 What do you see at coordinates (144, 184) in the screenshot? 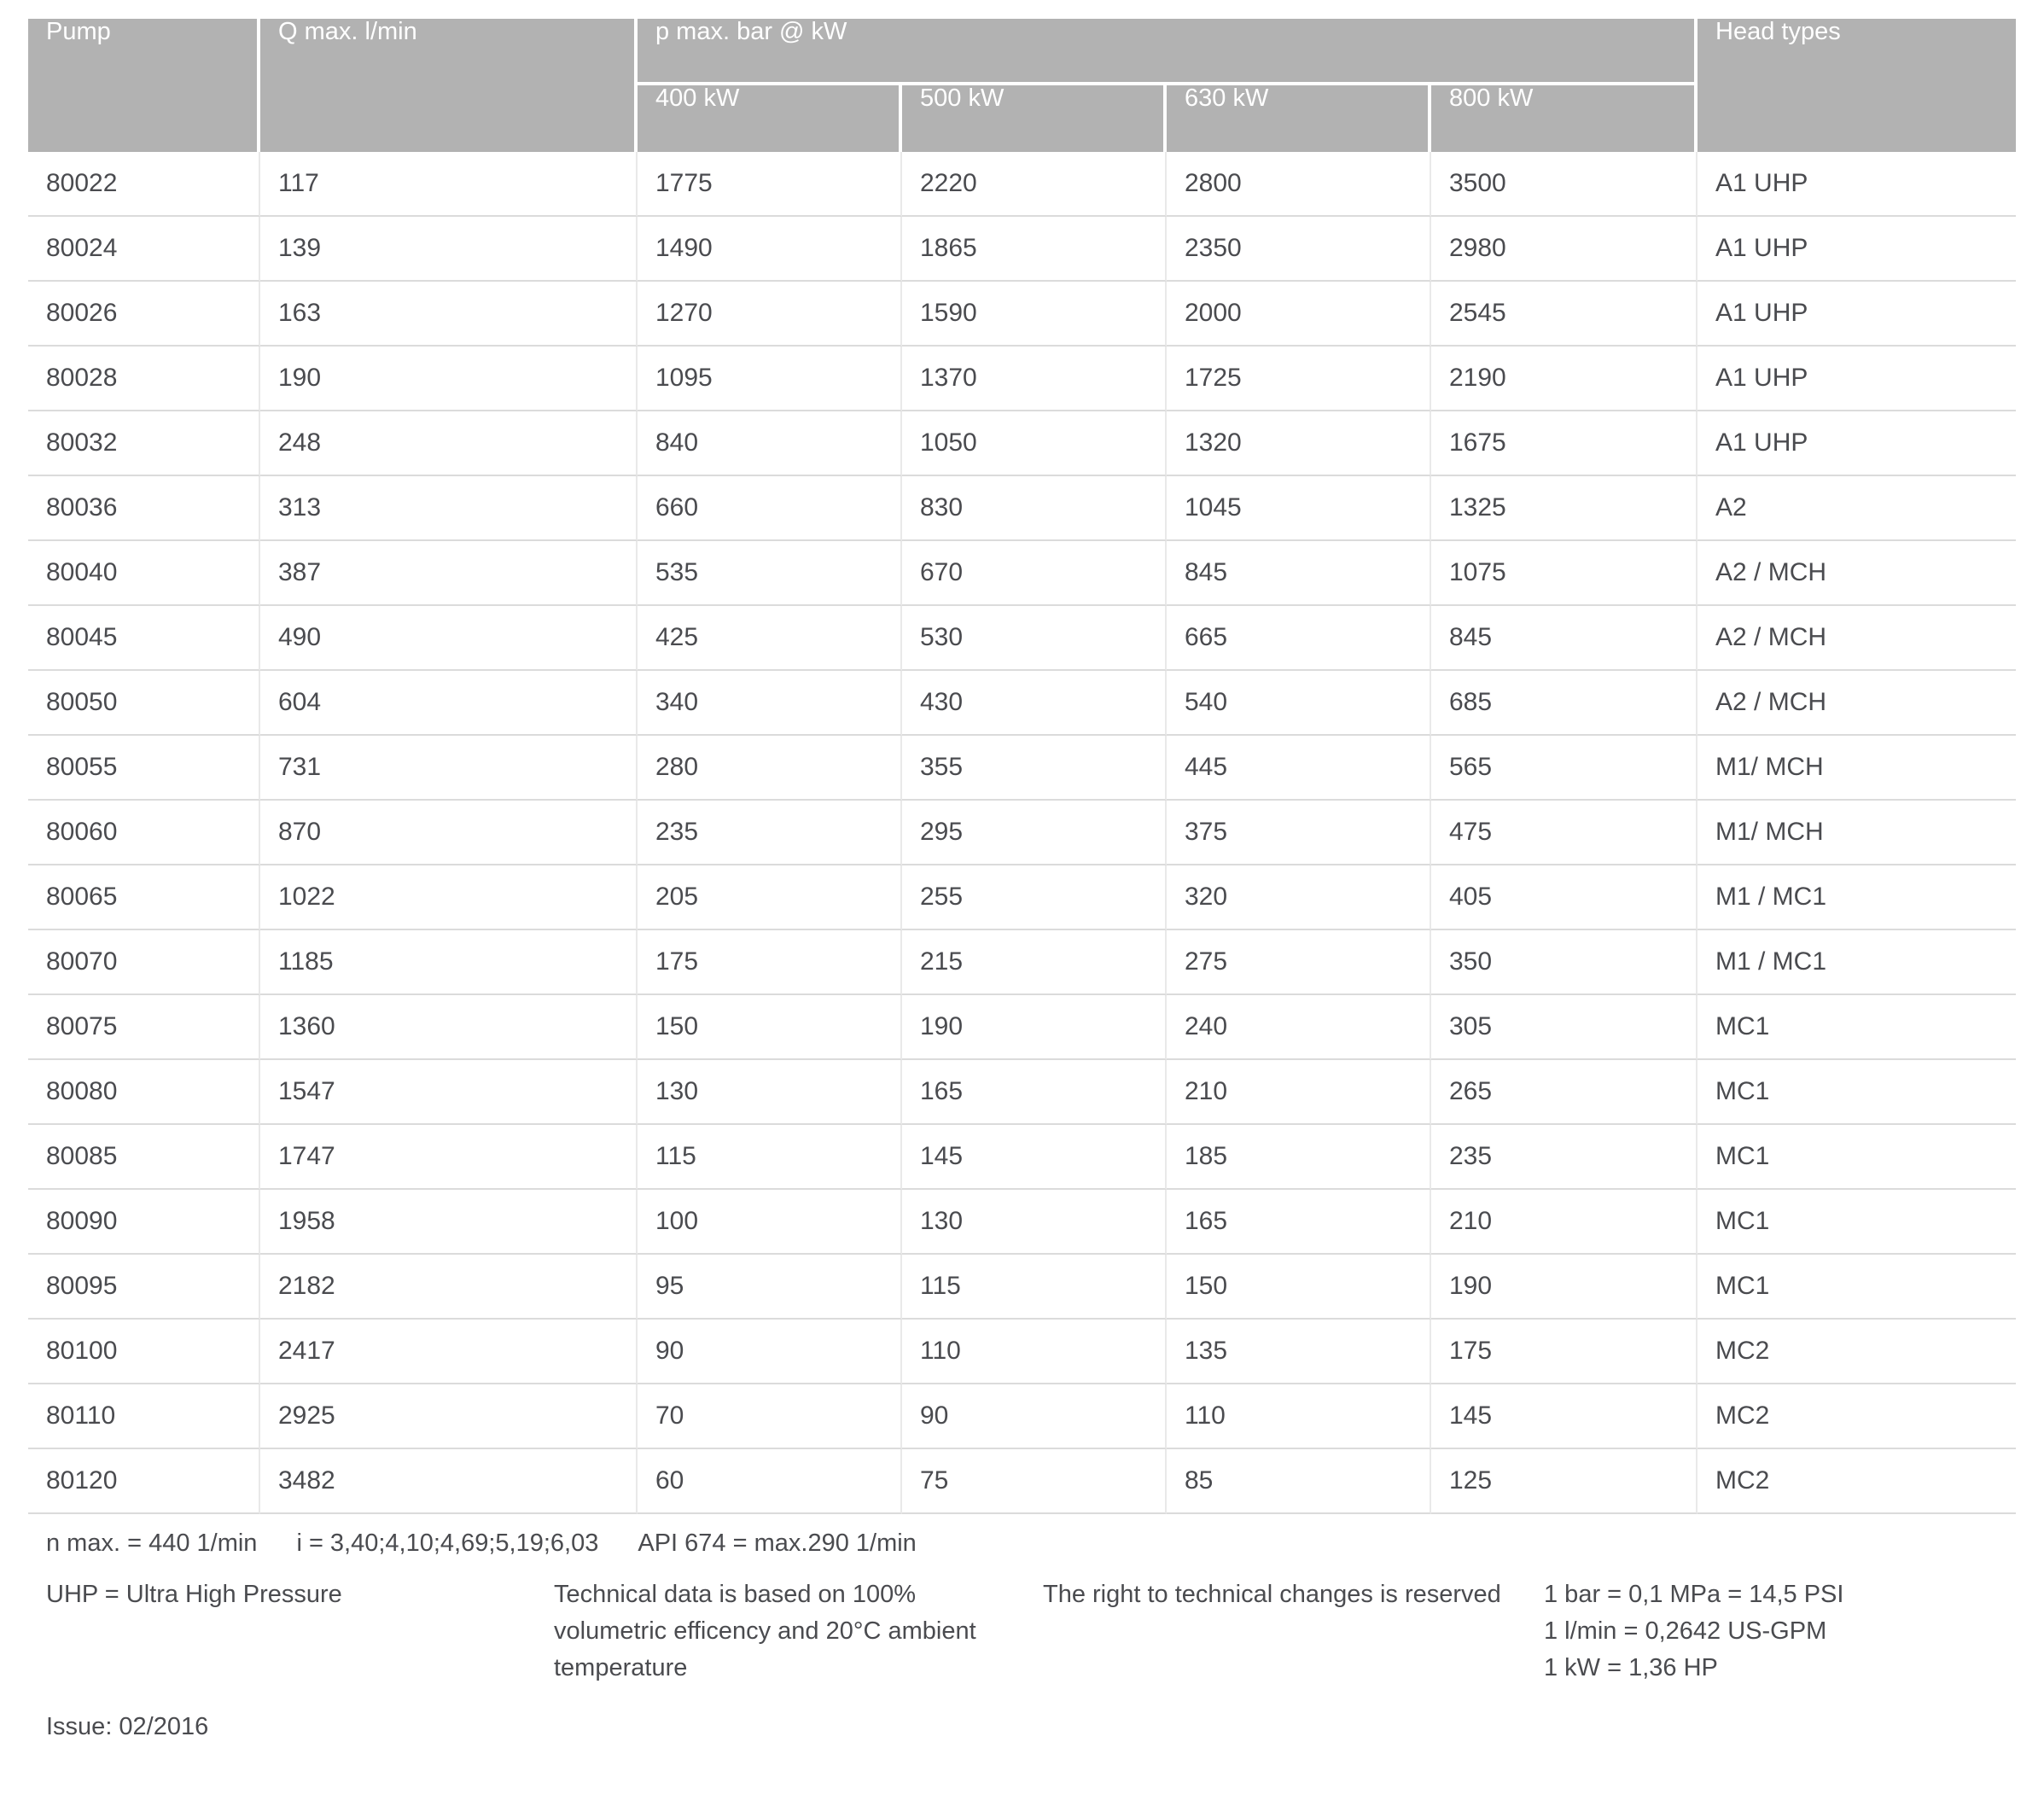
I see `pump-cell: 80022` at bounding box center [144, 184].